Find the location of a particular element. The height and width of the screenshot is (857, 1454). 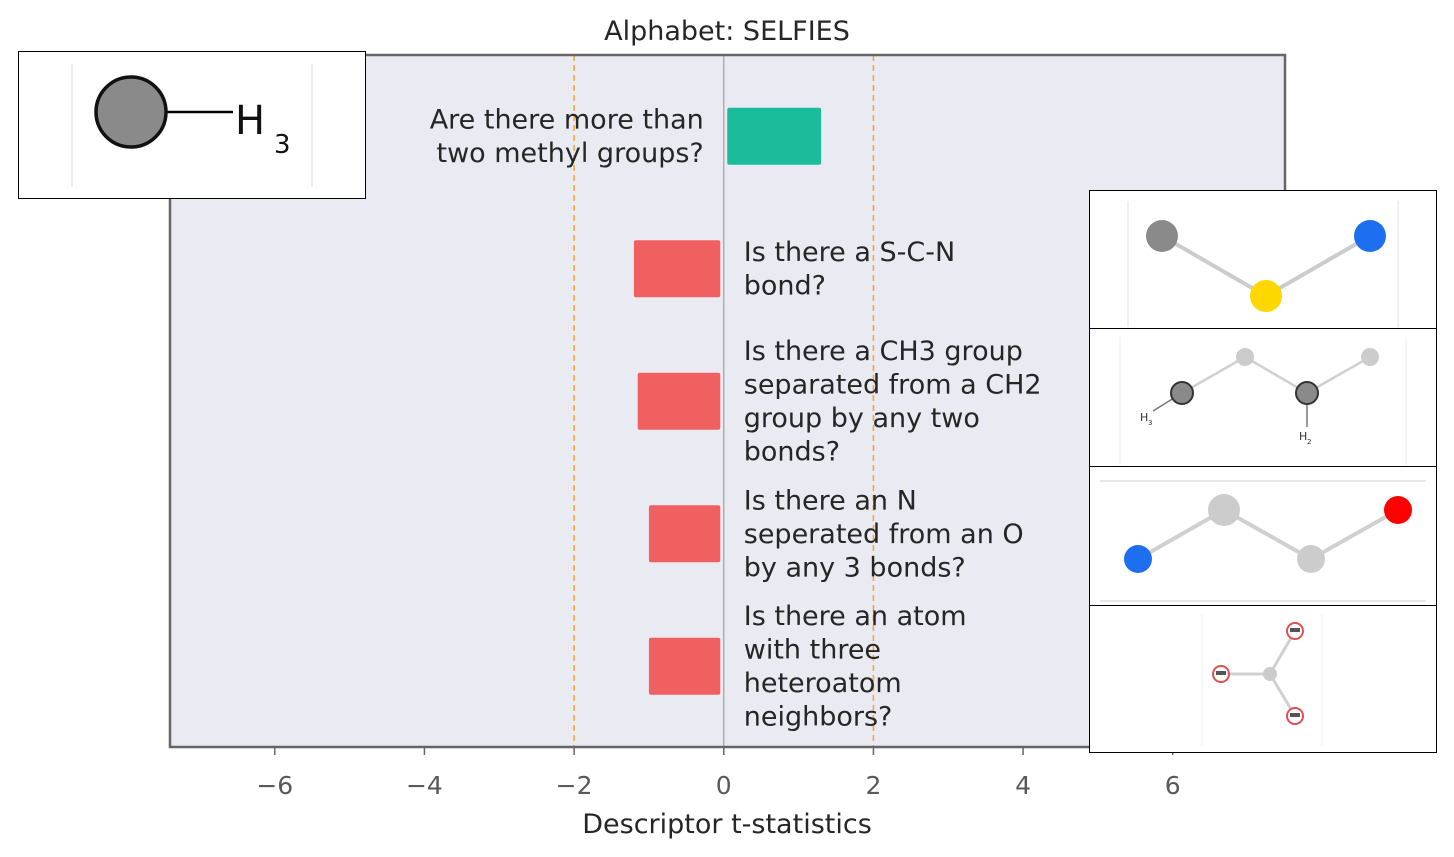

x-tick-label: −6 is located at coordinates (274, 785).